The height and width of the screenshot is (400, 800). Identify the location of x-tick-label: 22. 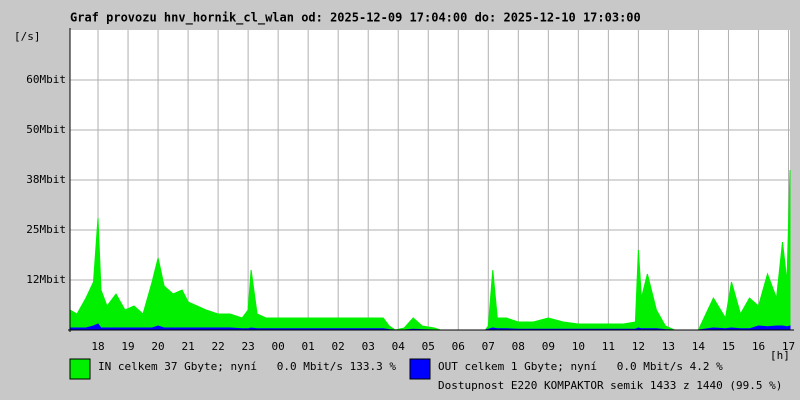
(217, 346).